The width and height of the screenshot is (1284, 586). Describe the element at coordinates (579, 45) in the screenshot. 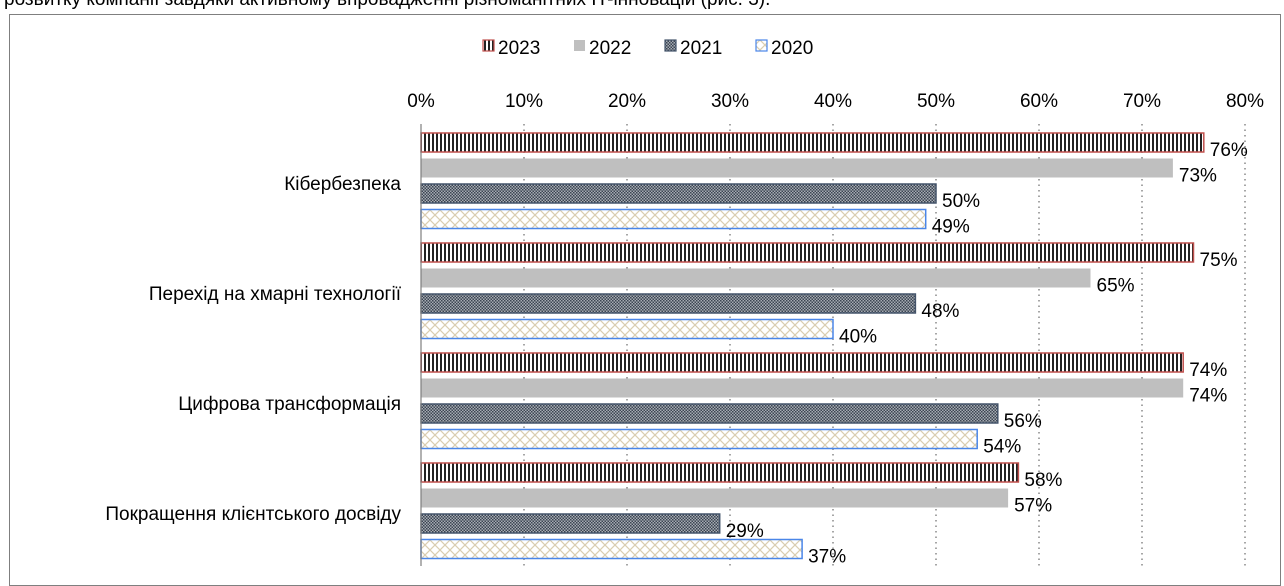

I see `legend-swatch-2022` at that location.